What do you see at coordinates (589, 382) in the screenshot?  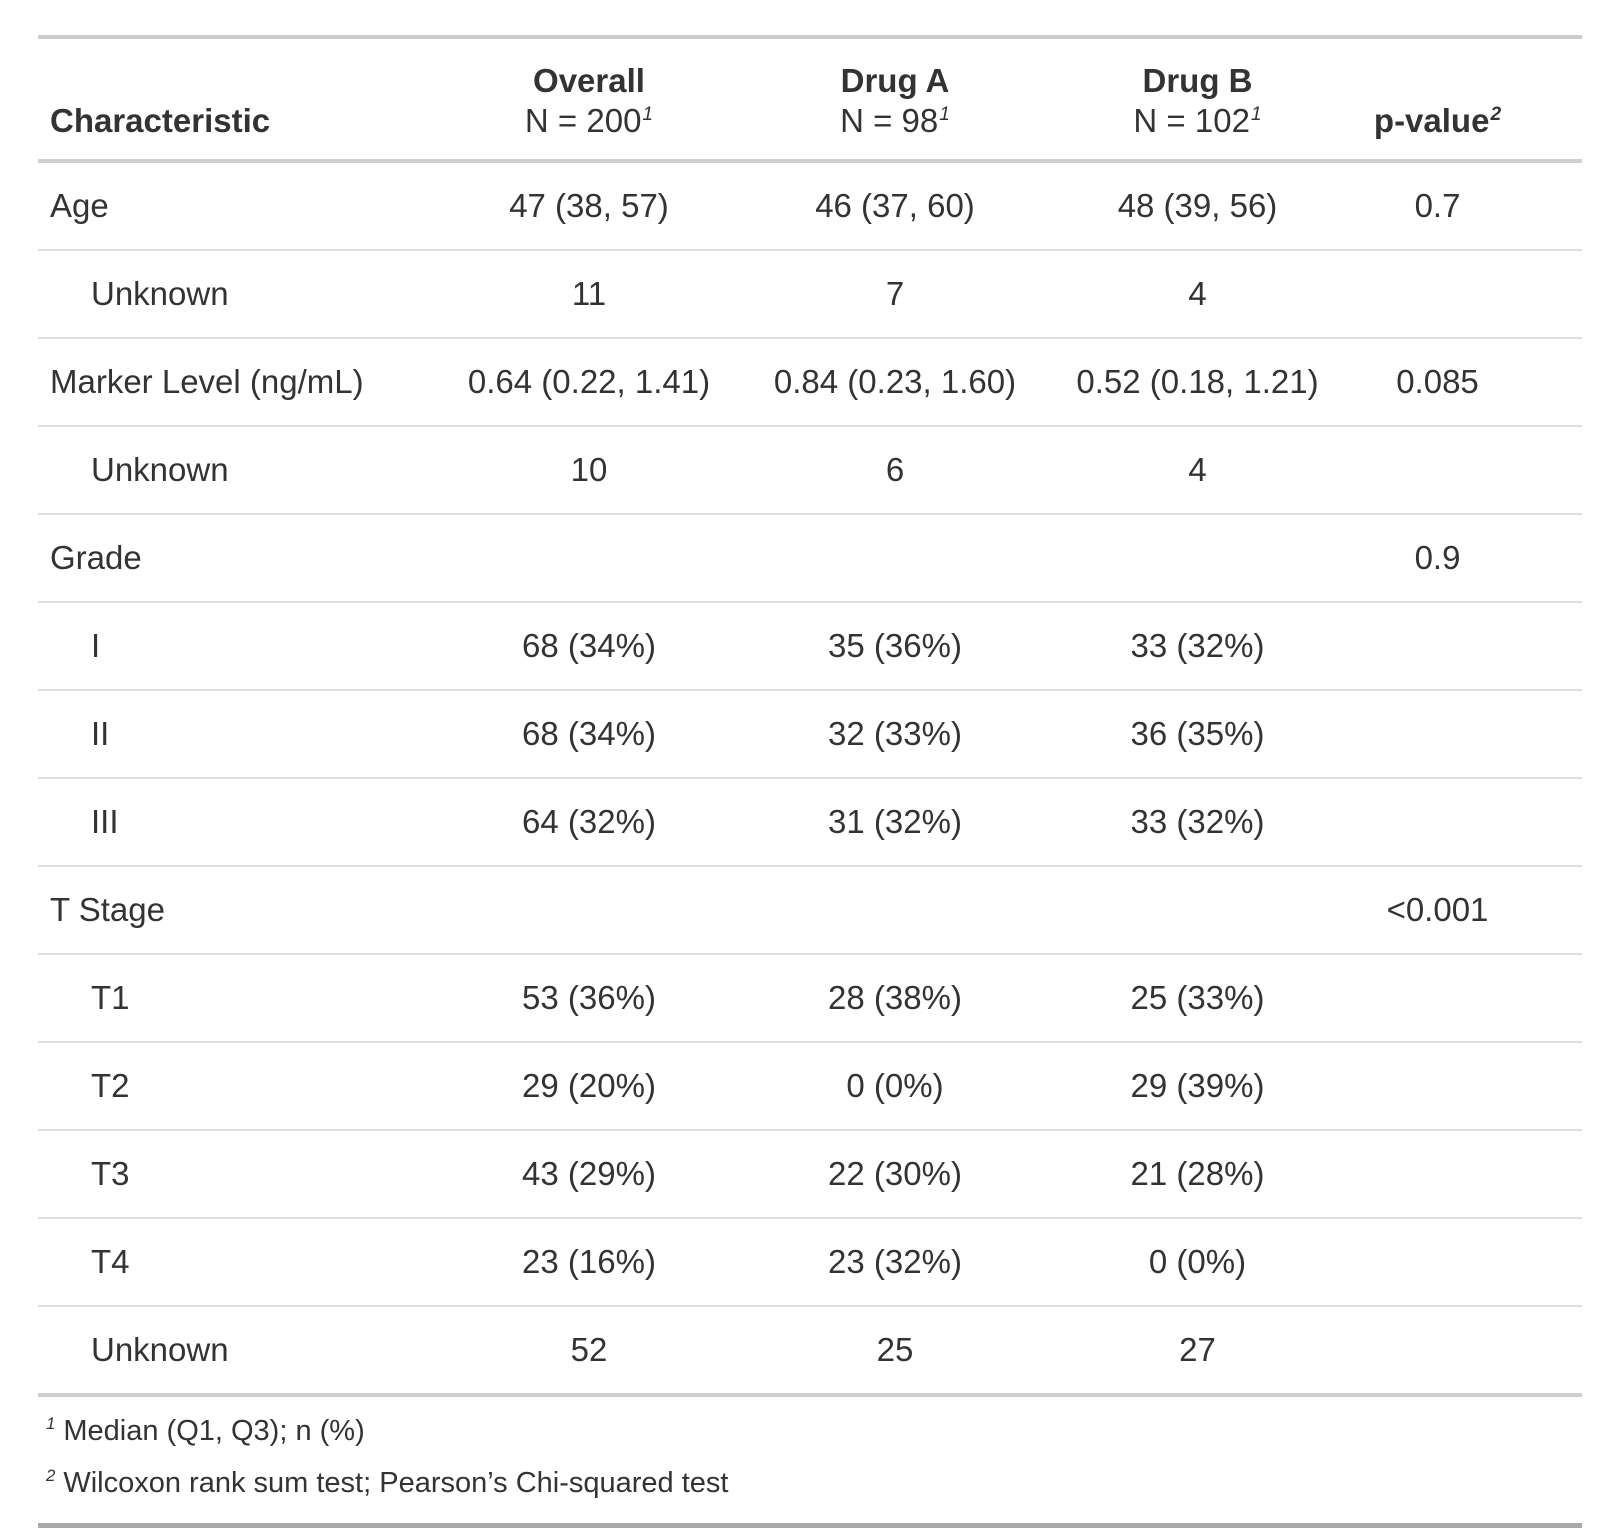 I see `overall-value-cell: 0.64 (0.22, 1.41)` at bounding box center [589, 382].